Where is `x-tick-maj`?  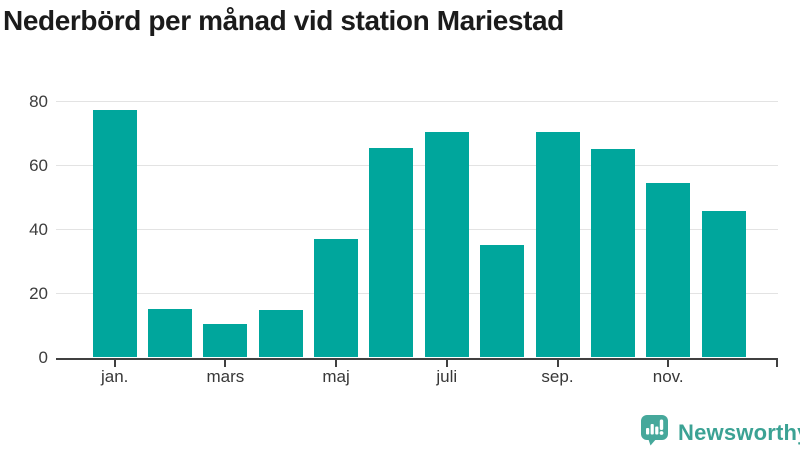
x-tick-maj is located at coordinates (336, 362).